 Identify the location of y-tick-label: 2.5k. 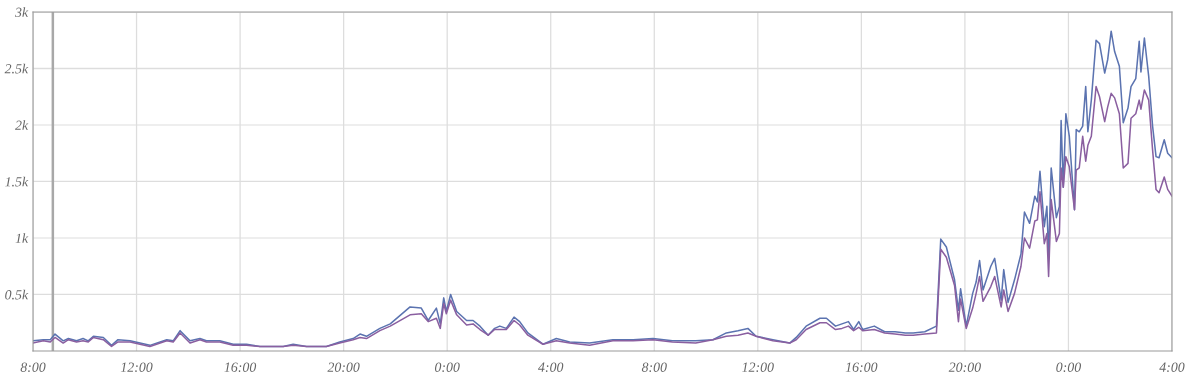
(16, 68).